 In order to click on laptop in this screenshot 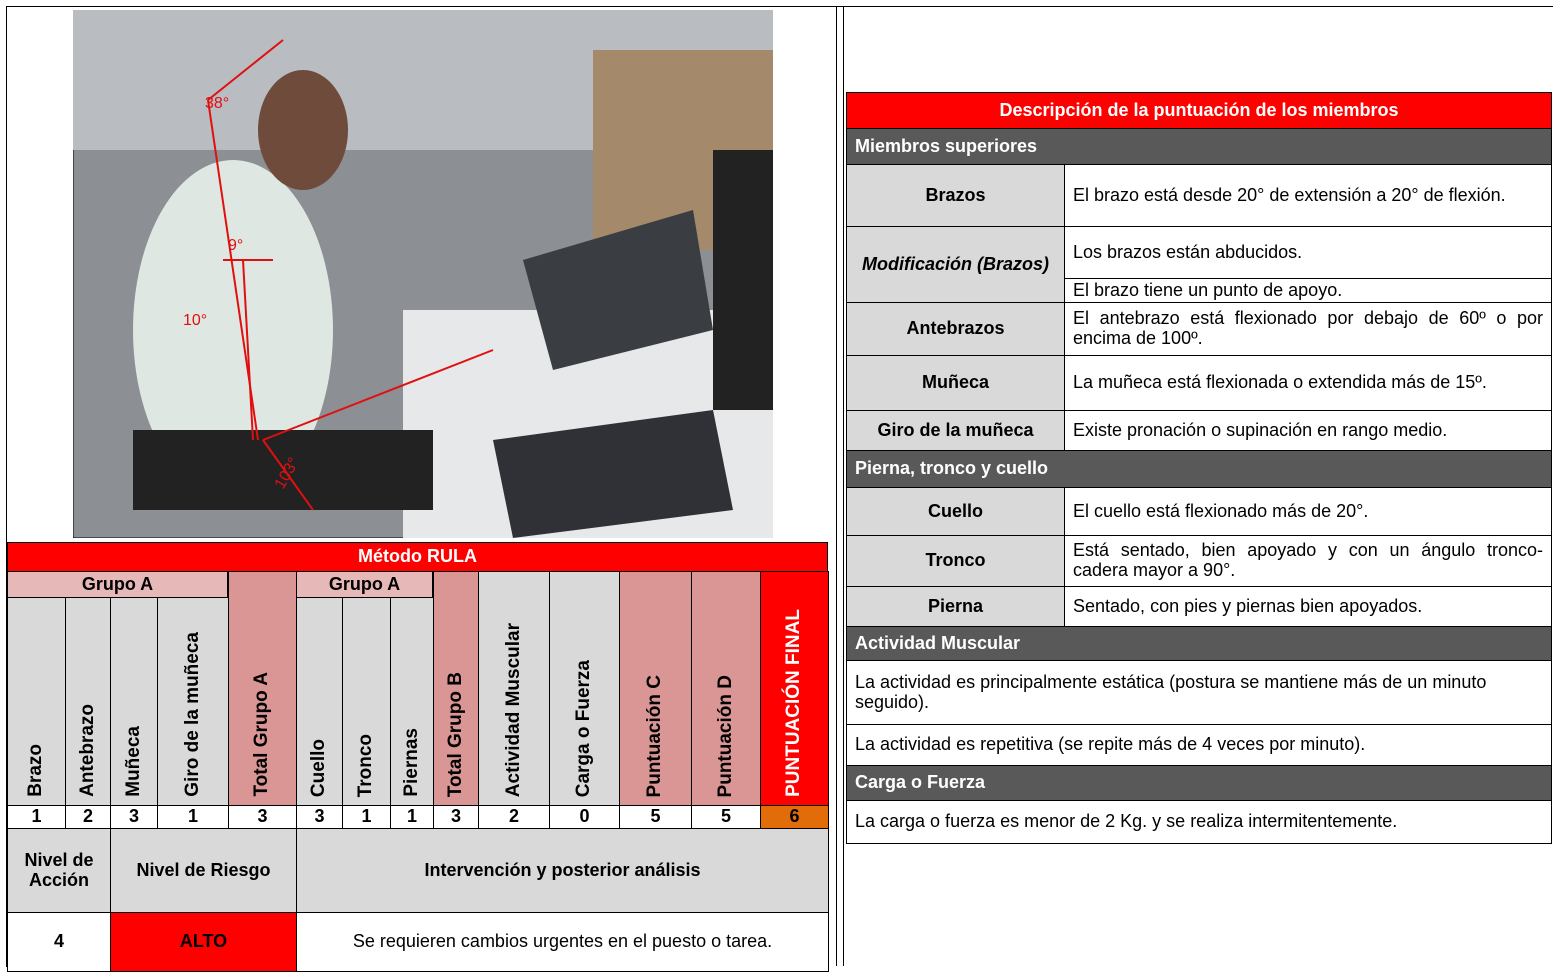, I will do `click(618, 290)`.